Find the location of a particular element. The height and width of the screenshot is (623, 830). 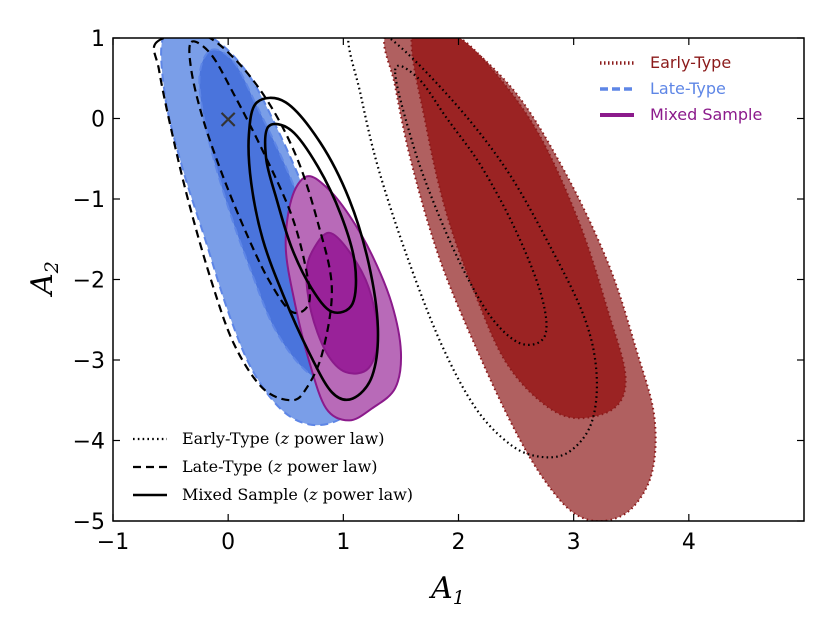

line-contour-mixed-sample-z-power-law-inner is located at coordinates (310, 218).